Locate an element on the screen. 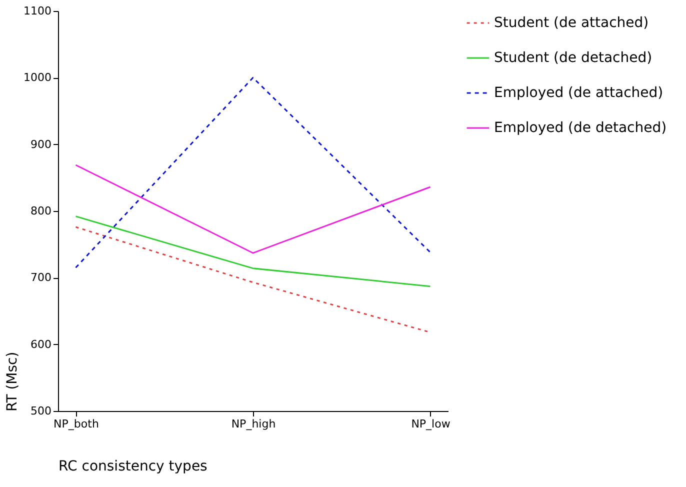 This screenshot has width=686, height=487. x-tick-label: NP_both is located at coordinates (76, 424).